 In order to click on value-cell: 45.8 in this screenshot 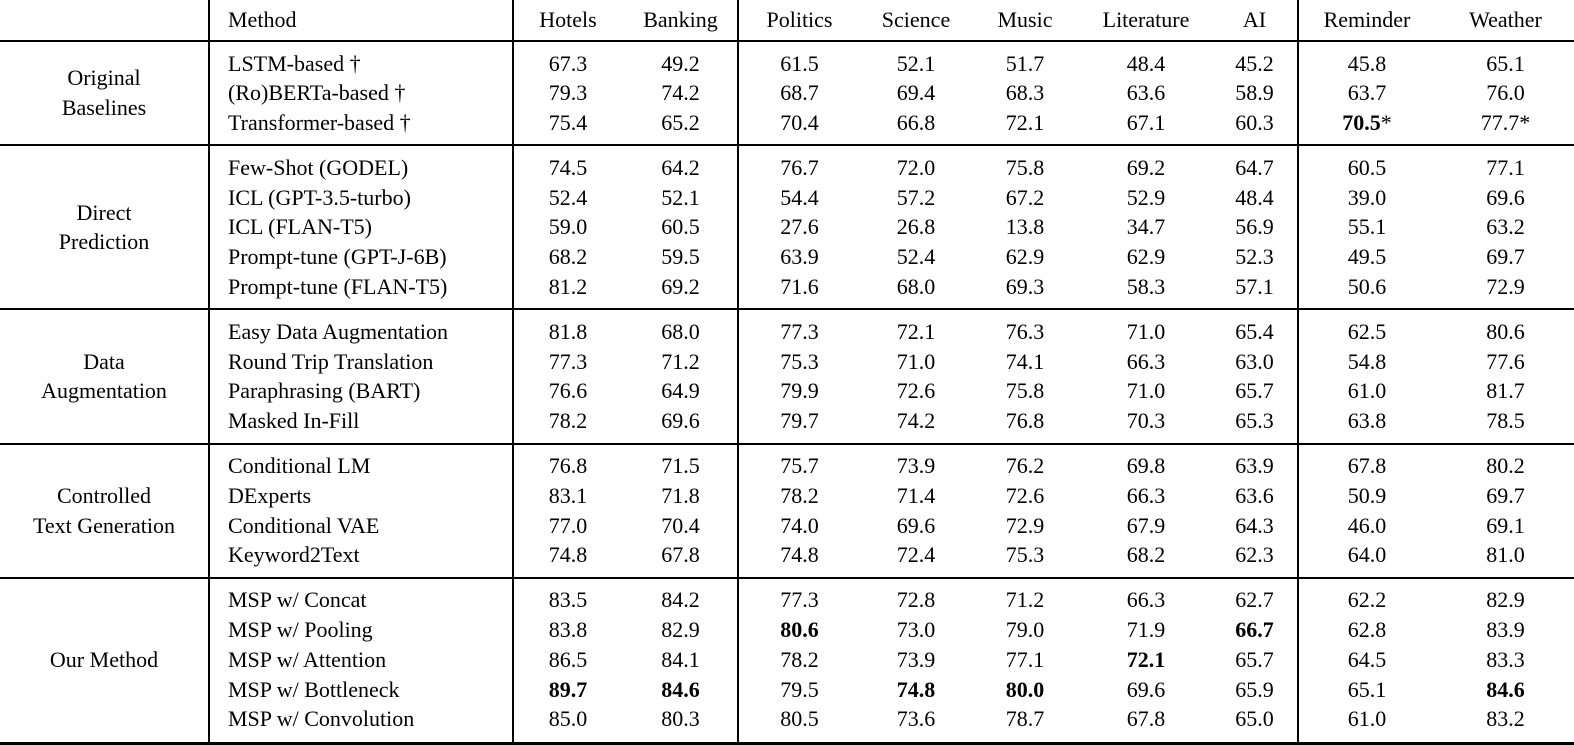, I will do `click(1367, 63)`.